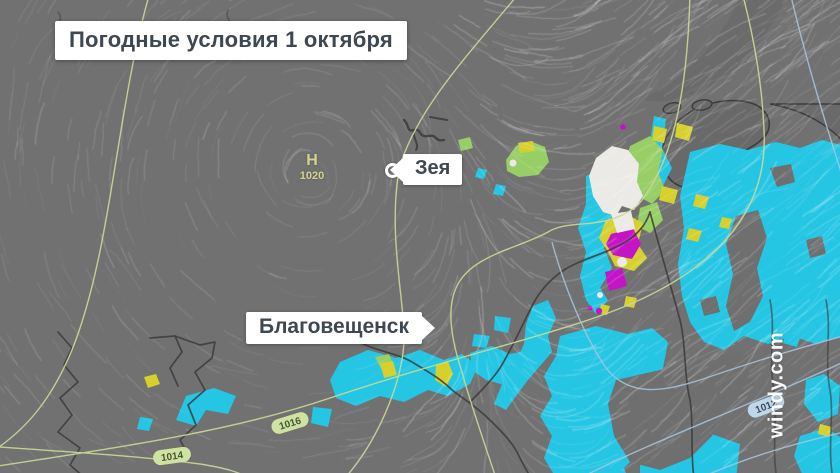 This screenshot has height=473, width=840. What do you see at coordinates (433, 168) in the screenshot?
I see `city-label-text: Зея` at bounding box center [433, 168].